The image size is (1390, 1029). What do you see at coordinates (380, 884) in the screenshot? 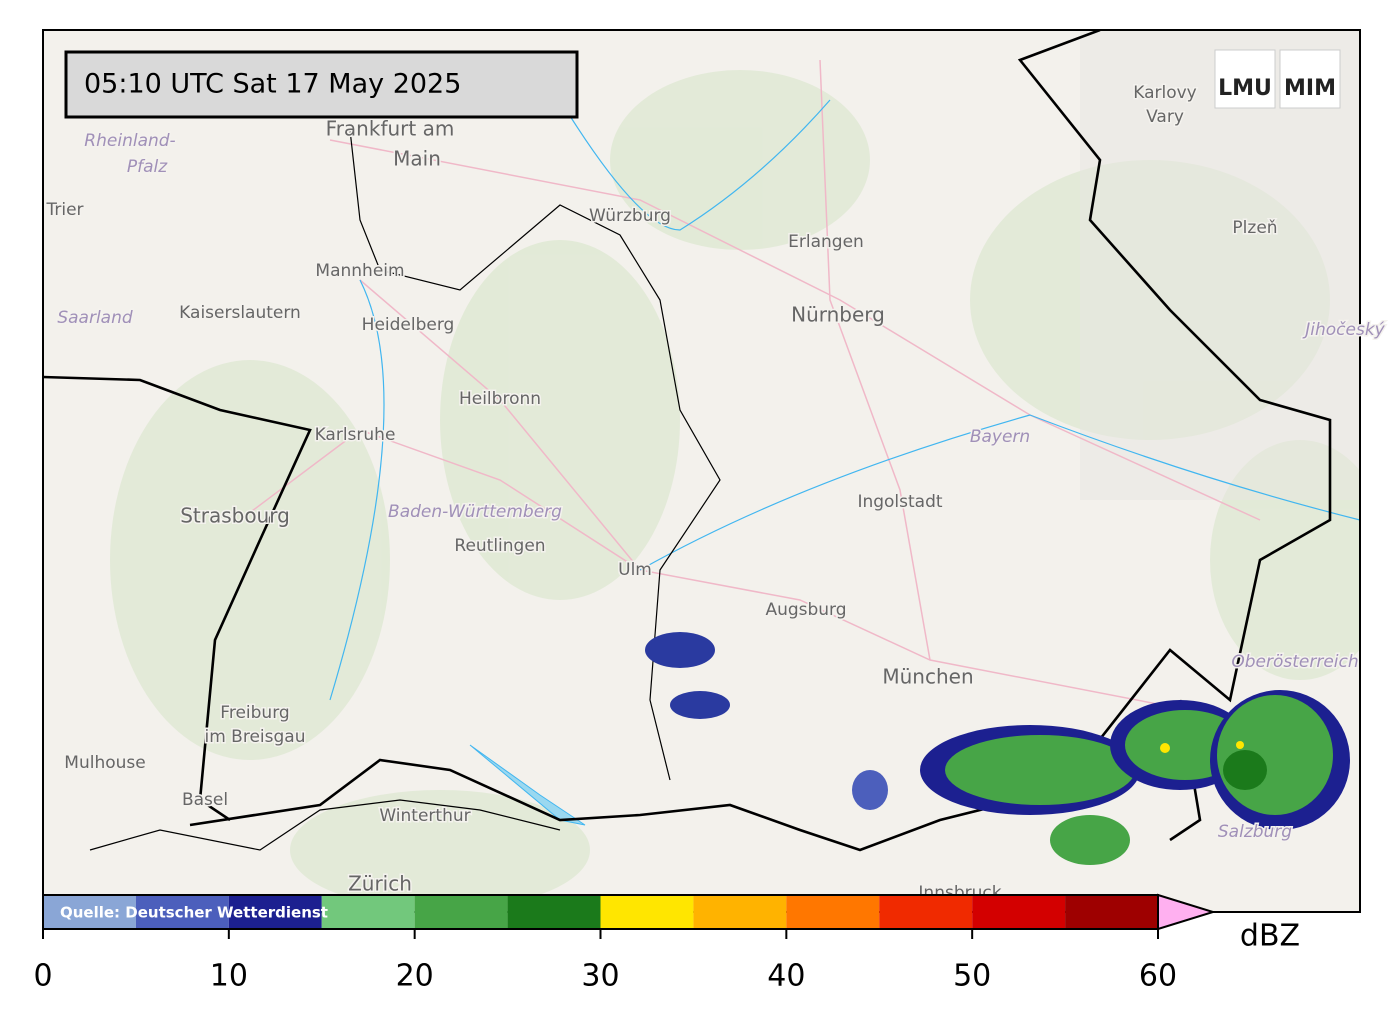
I see `place-label: Zürich` at bounding box center [380, 884].